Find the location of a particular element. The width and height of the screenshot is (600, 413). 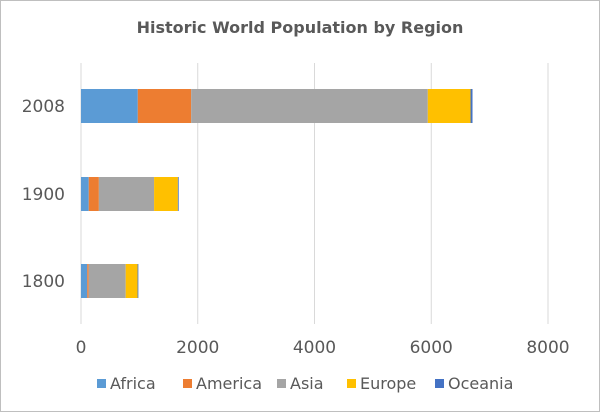

legend-swatch-africa is located at coordinates (101, 383).